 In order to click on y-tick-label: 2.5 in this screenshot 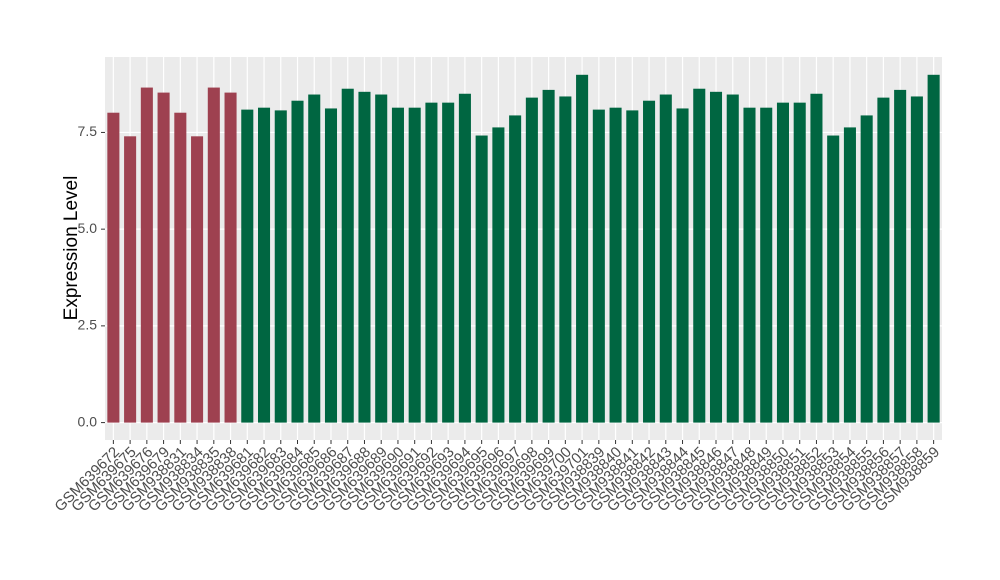, I will do `click(88, 325)`.